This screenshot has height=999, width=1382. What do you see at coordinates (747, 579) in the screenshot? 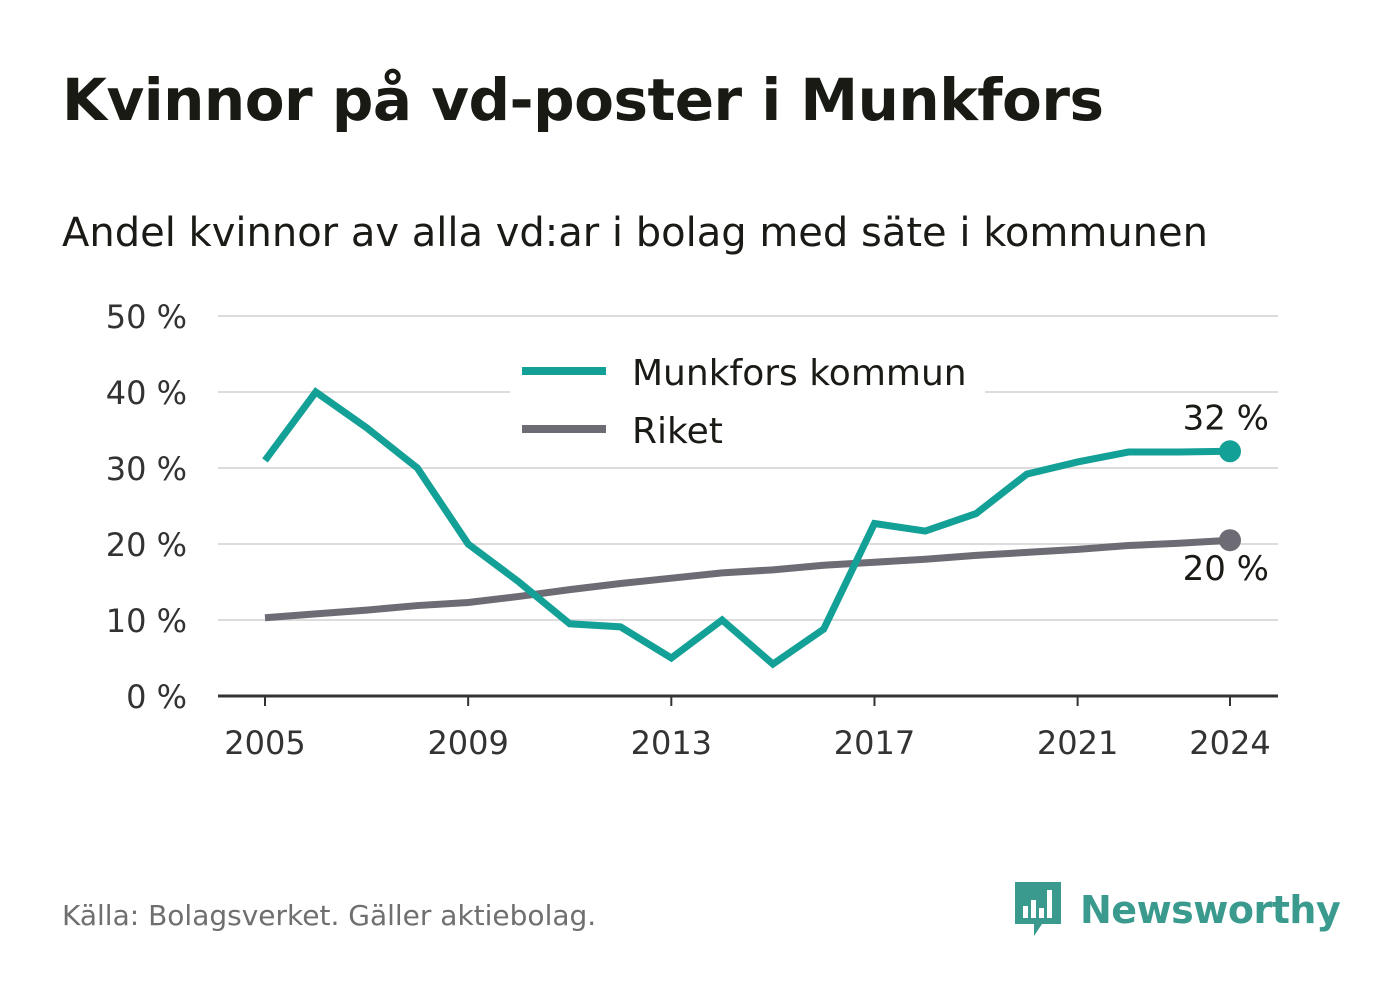
I see `series-line-riket` at bounding box center [747, 579].